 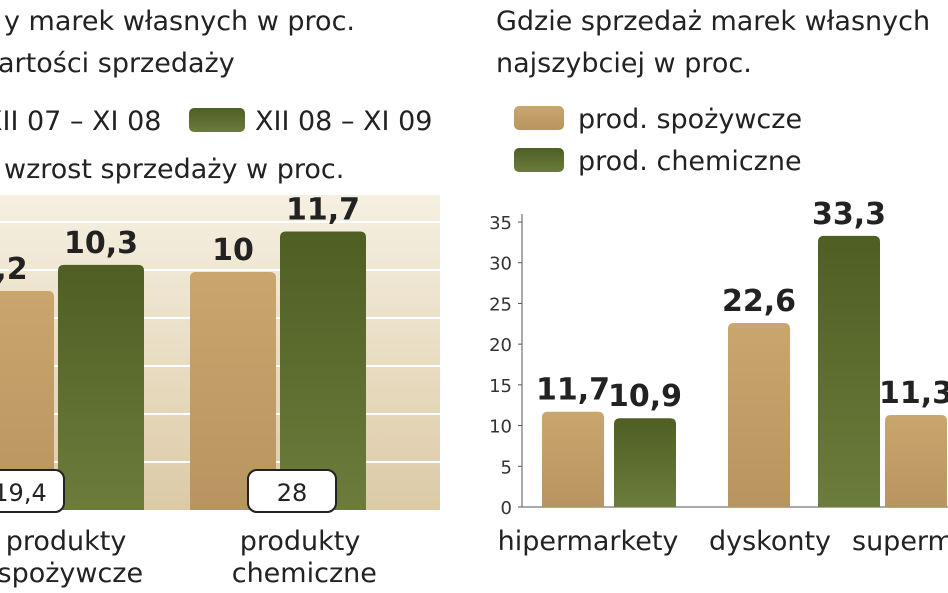 I want to click on y-tick-label: 25, so click(x=500, y=304).